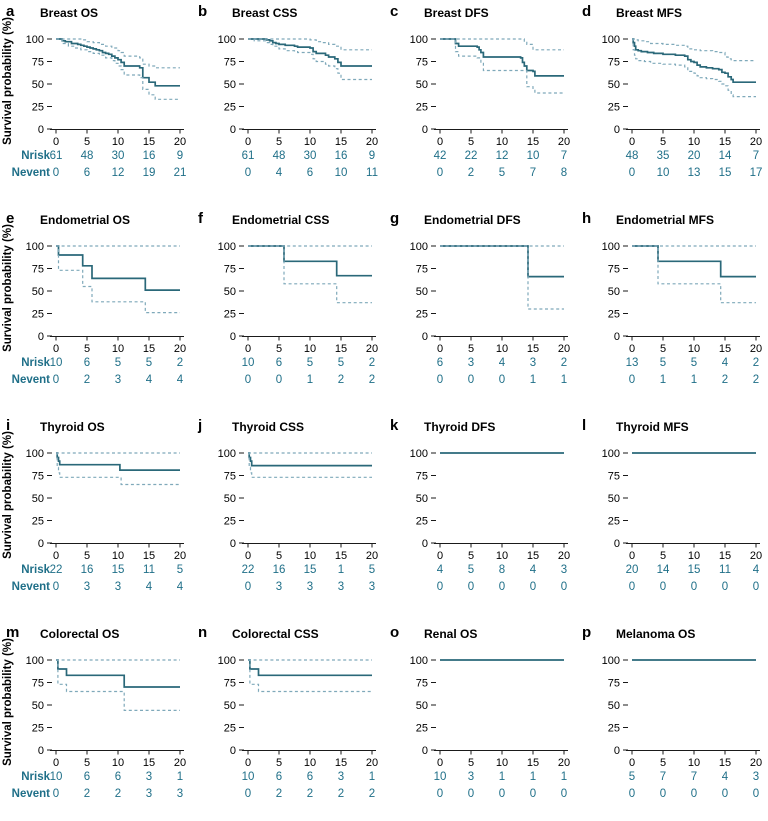  What do you see at coordinates (69, 13) in the screenshot?
I see `panel-title: Breast OS` at bounding box center [69, 13].